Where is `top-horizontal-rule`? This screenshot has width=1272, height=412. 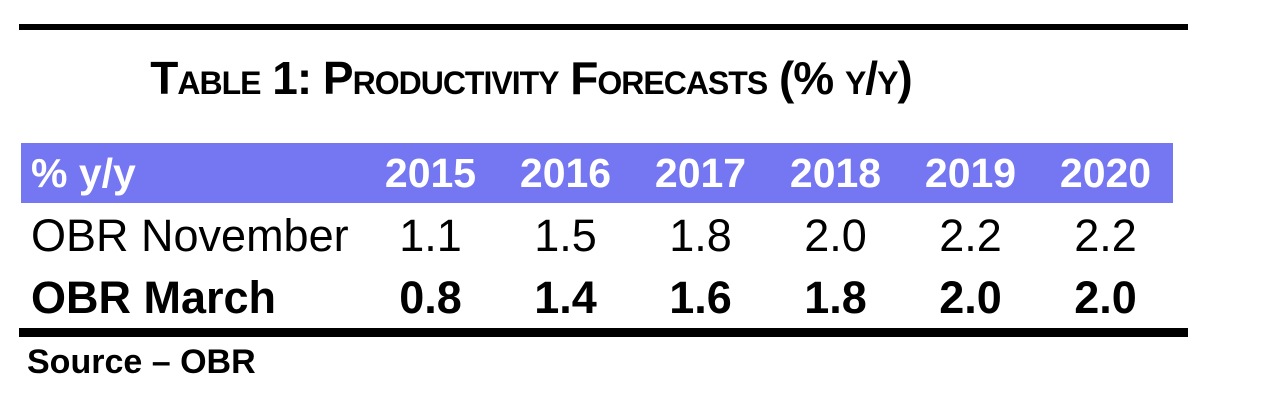 top-horizontal-rule is located at coordinates (603, 27).